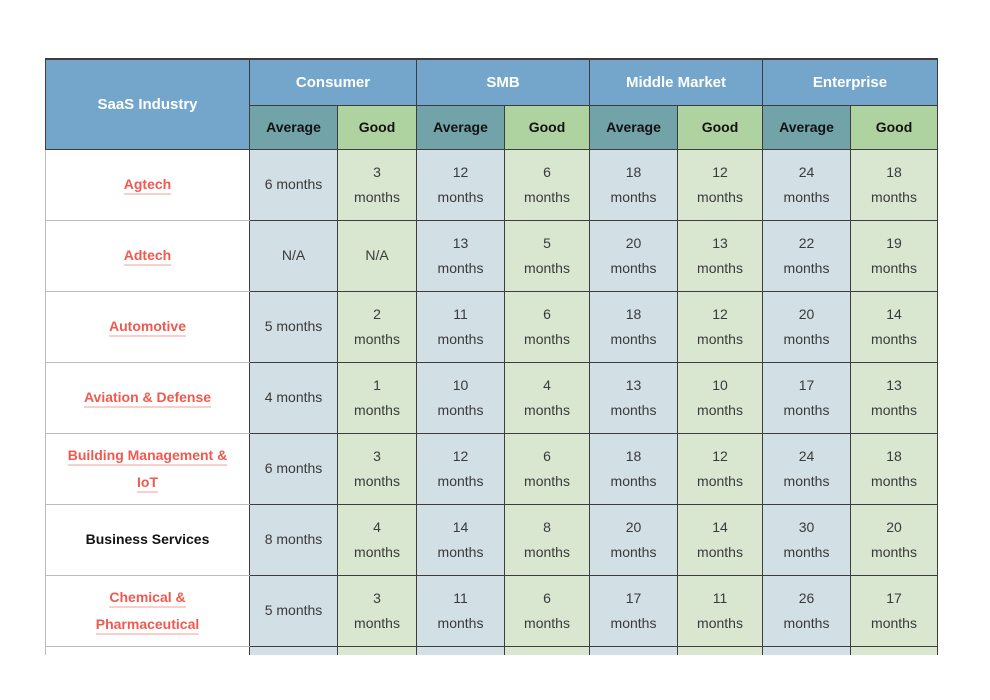 This screenshot has height=700, width=990. I want to click on subheader-enterprise-good: Good, so click(894, 127).